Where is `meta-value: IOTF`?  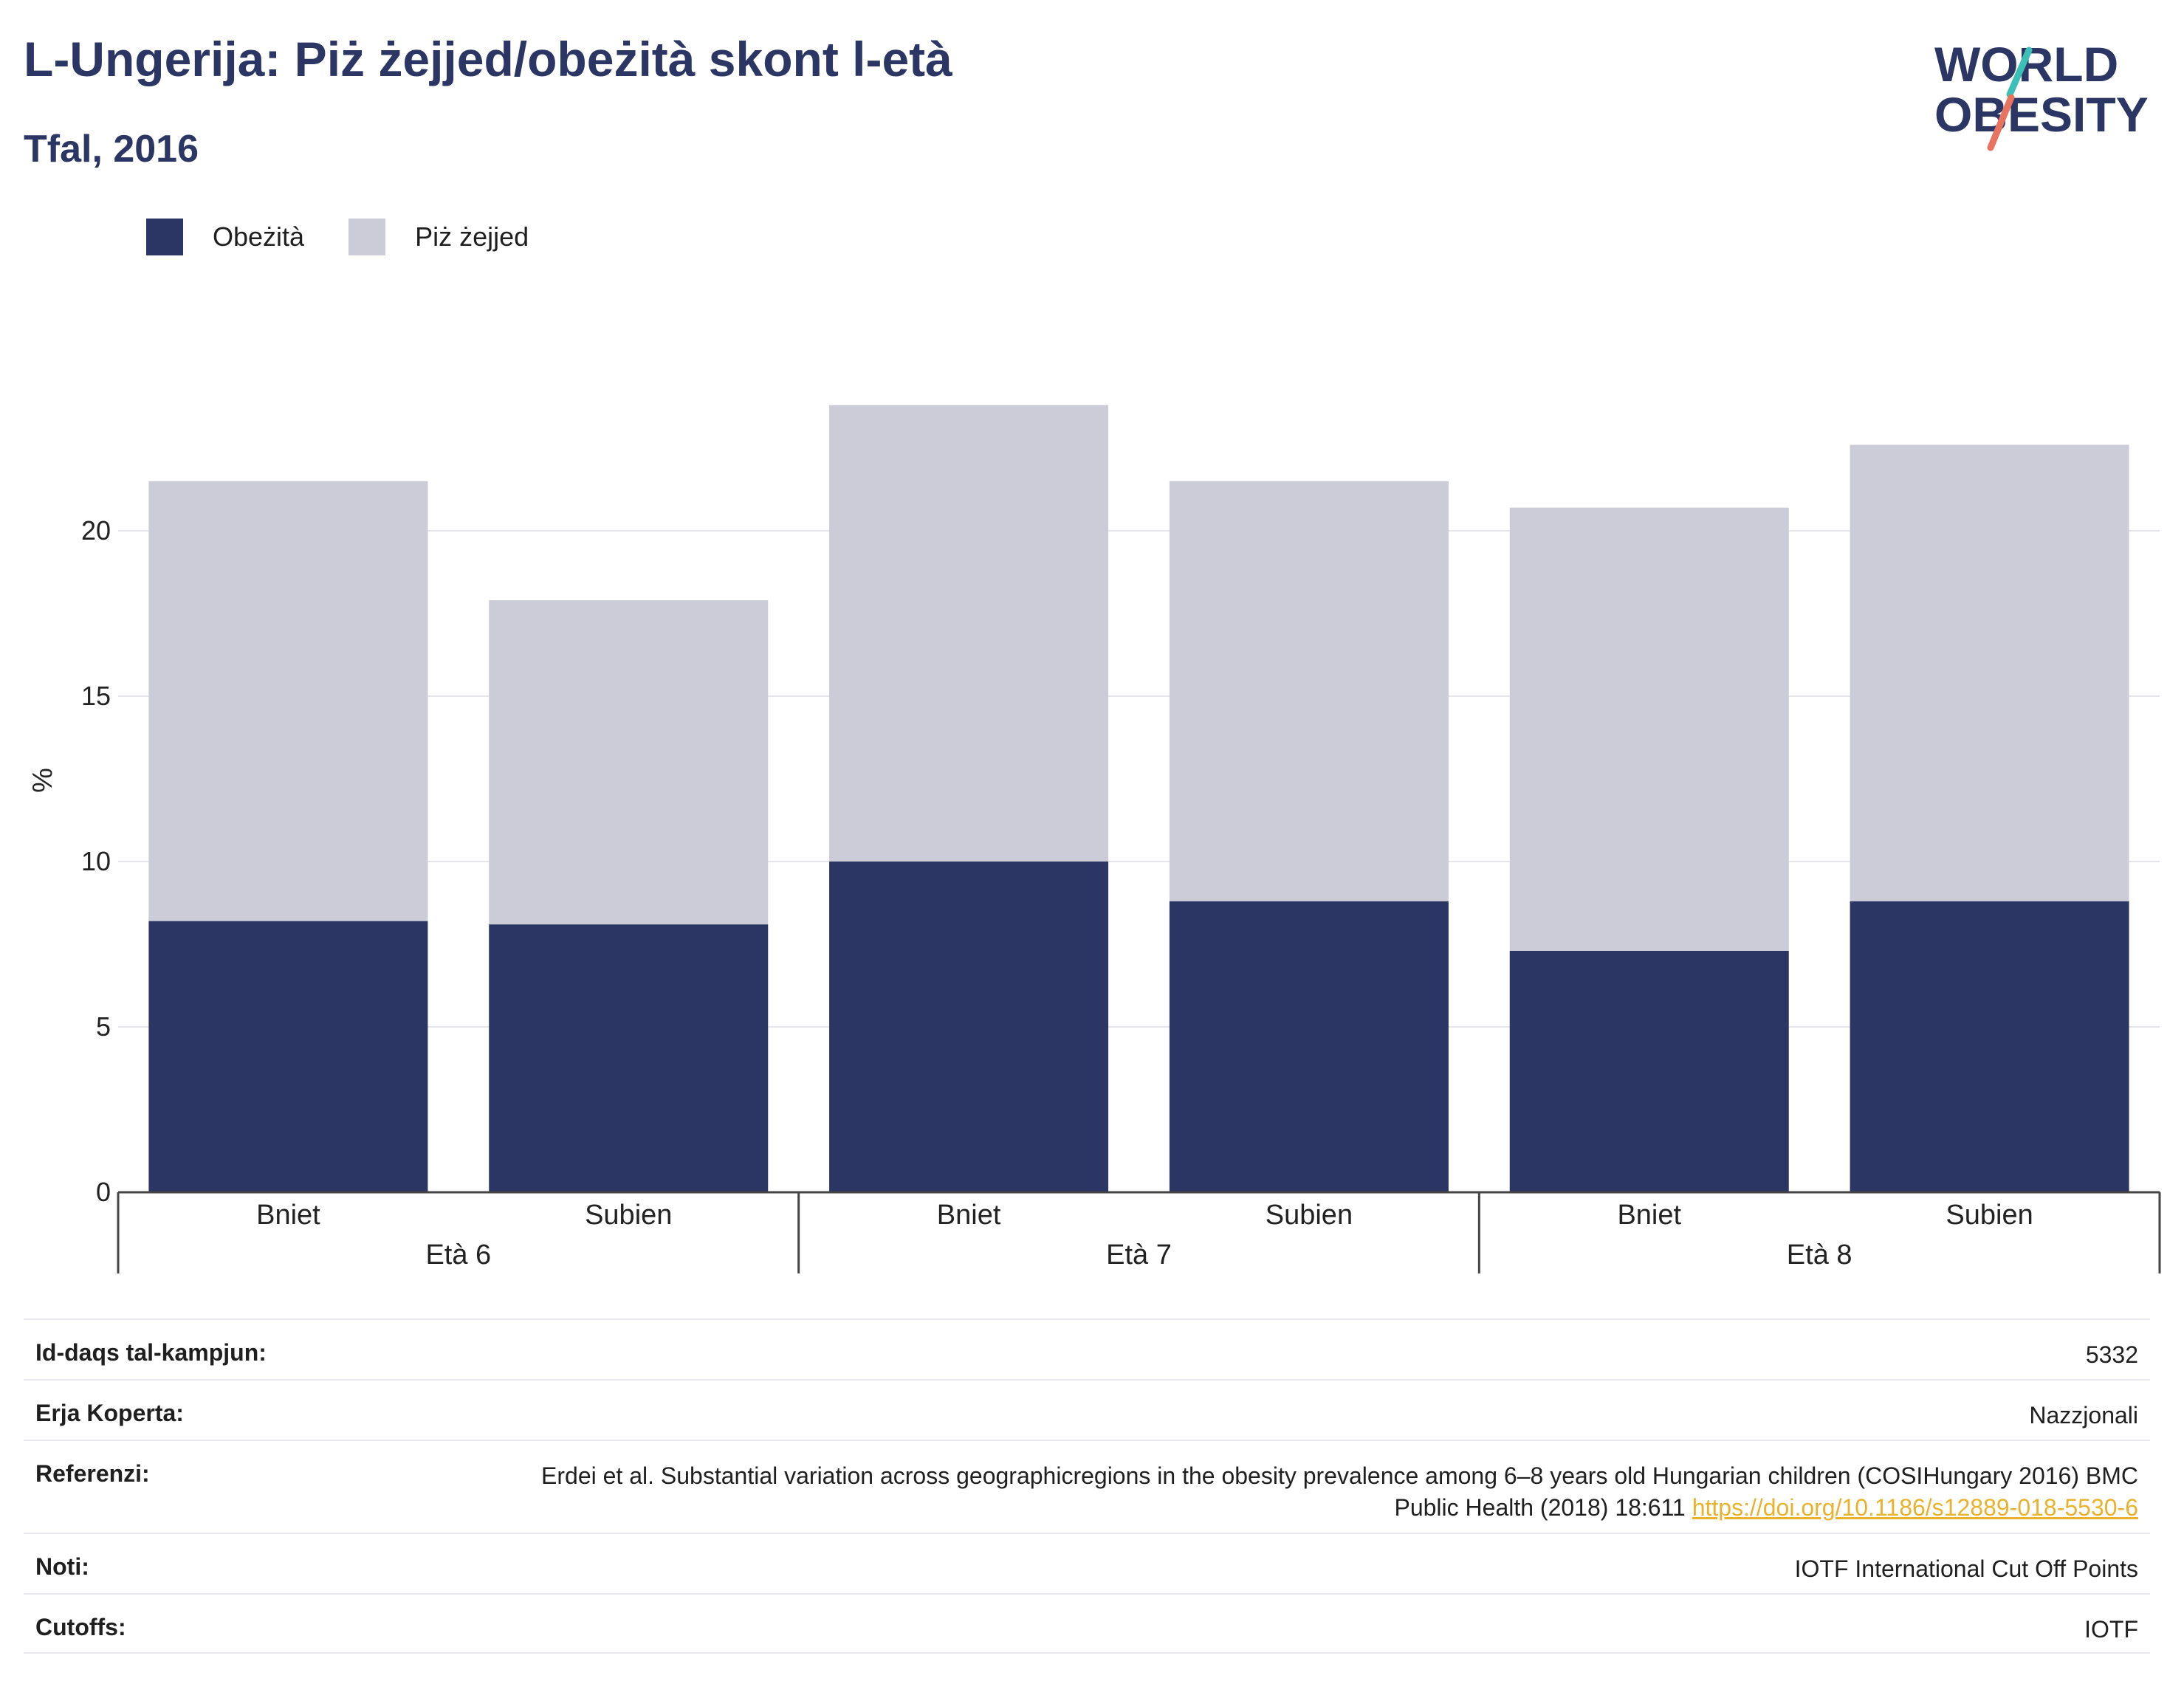 meta-value: IOTF is located at coordinates (2111, 1629).